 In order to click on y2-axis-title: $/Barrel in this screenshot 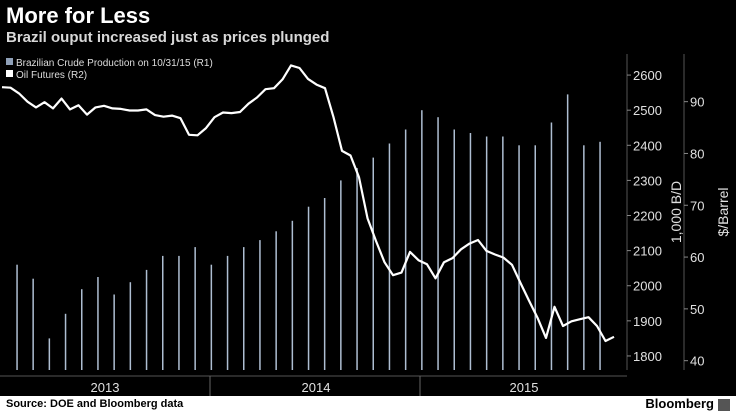, I will do `click(723, 211)`.